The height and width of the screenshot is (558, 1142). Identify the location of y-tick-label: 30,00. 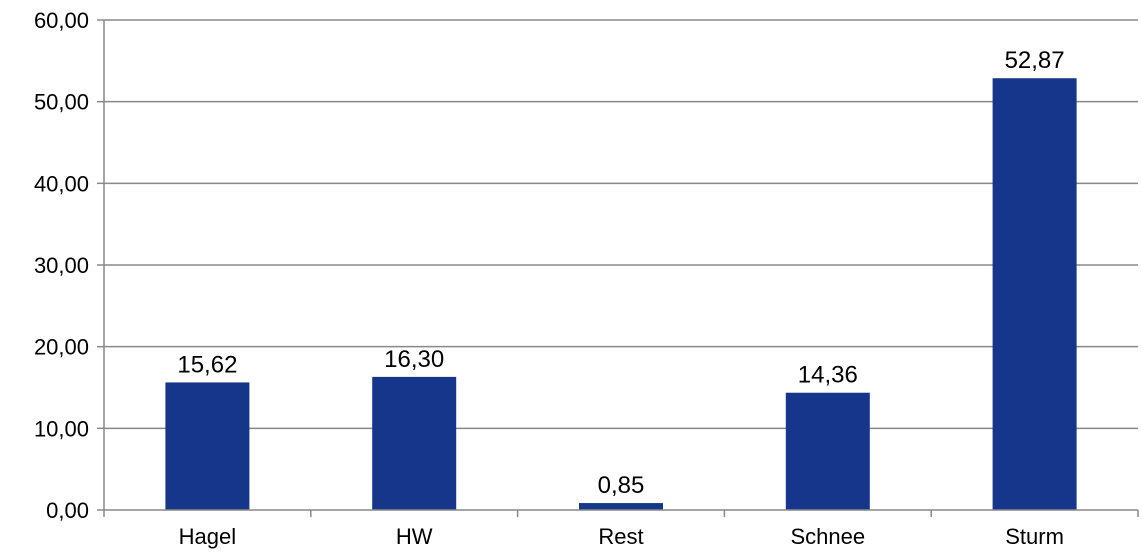
(61, 265).